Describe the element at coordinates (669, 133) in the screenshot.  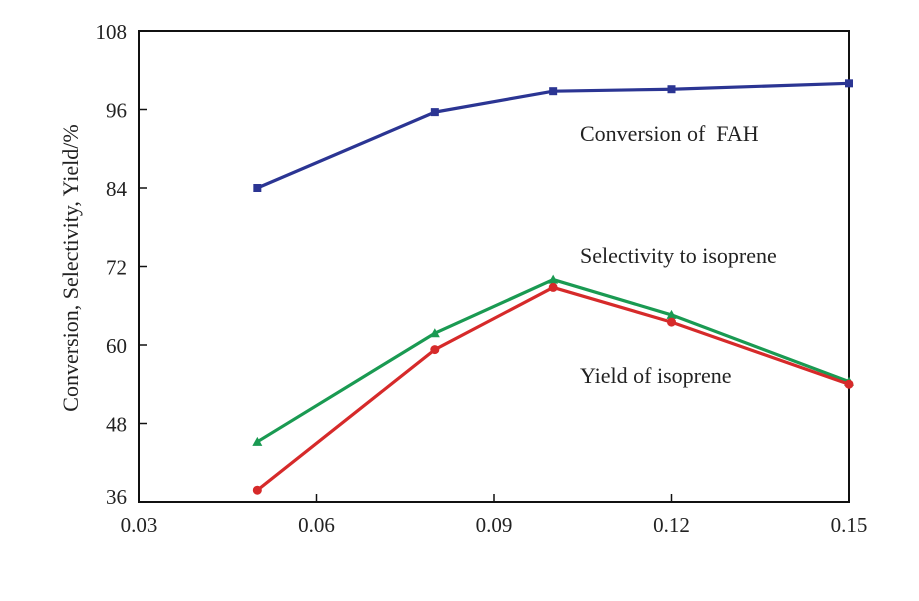
I see `series-label-conversion: Conversion of FAH` at that location.